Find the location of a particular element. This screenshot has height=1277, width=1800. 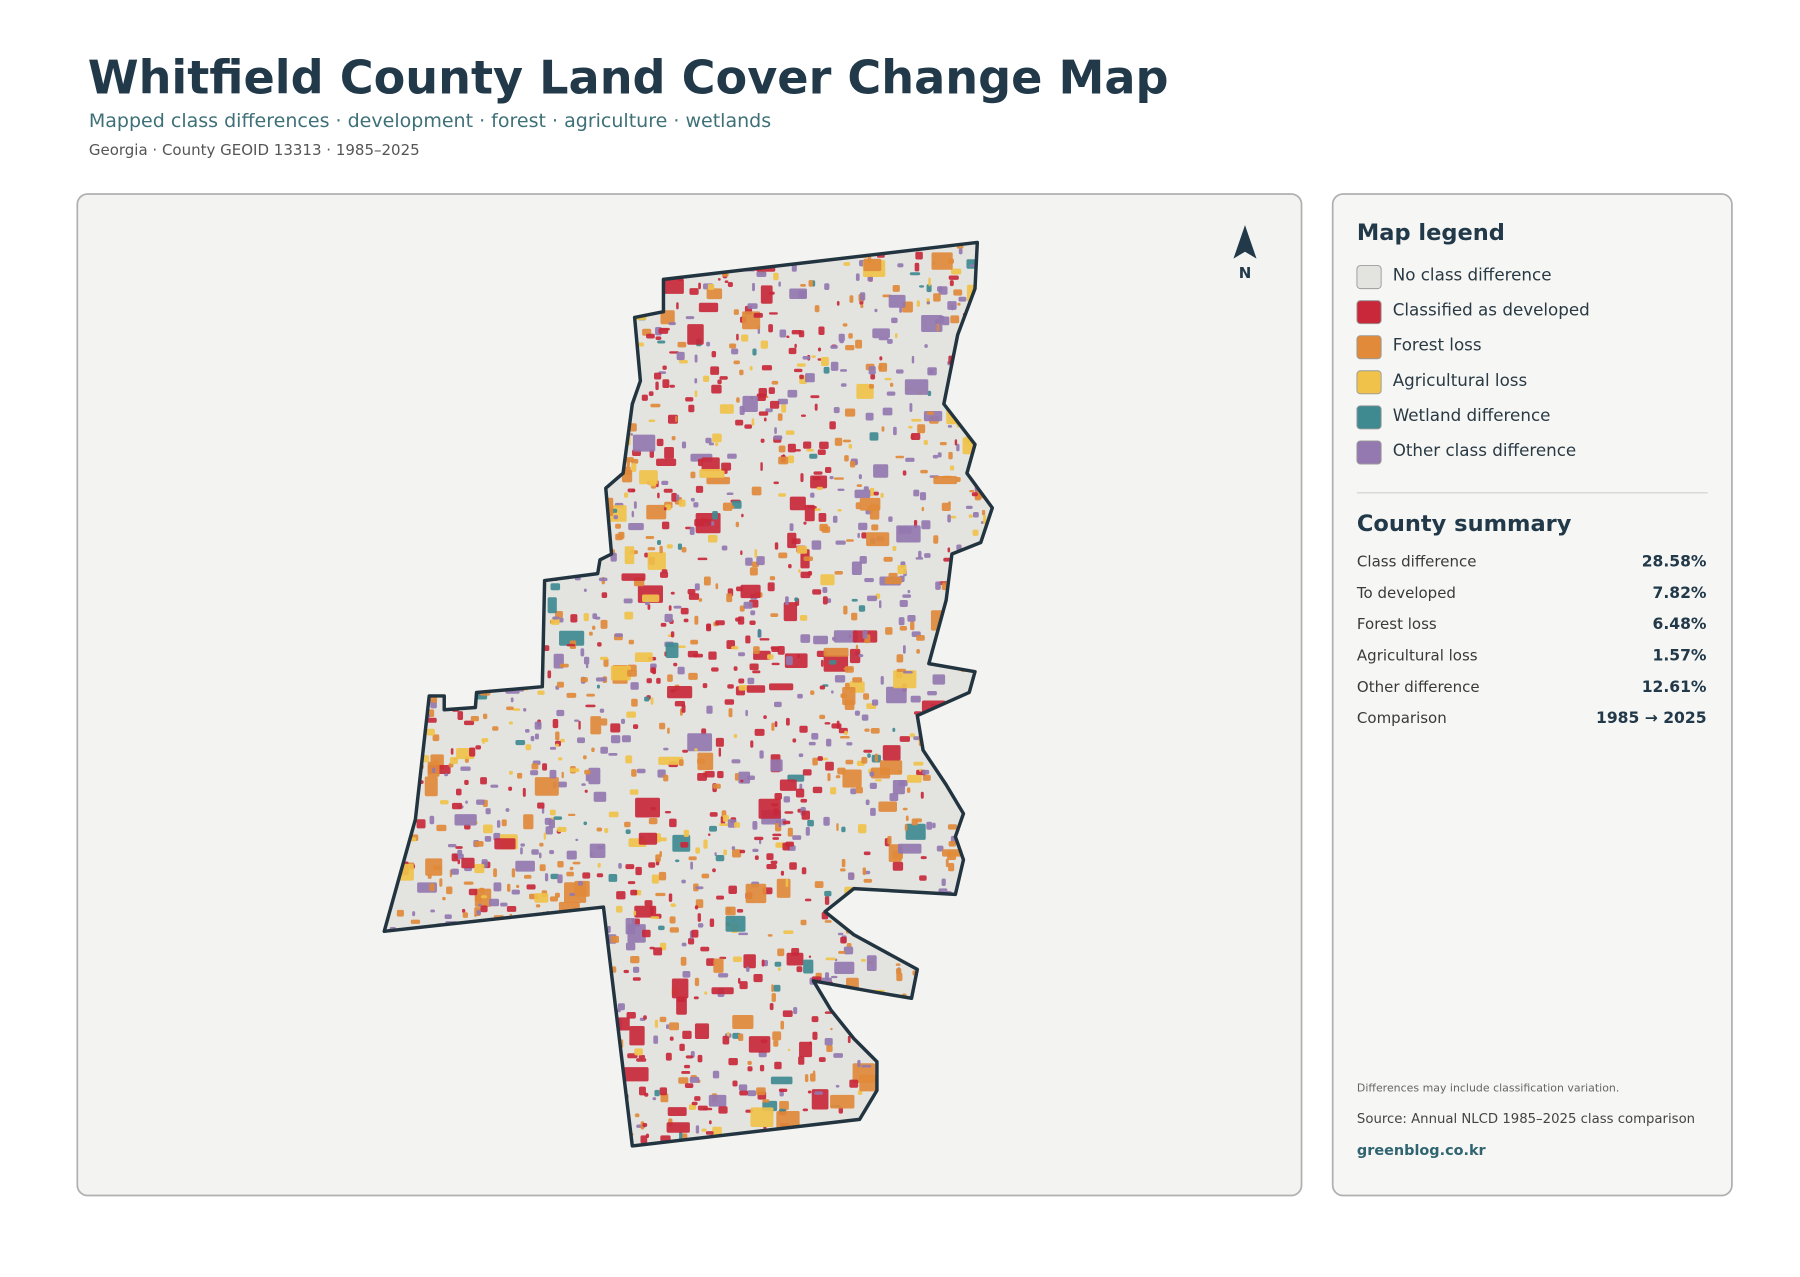

legend-title: Map legend is located at coordinates (1431, 233).